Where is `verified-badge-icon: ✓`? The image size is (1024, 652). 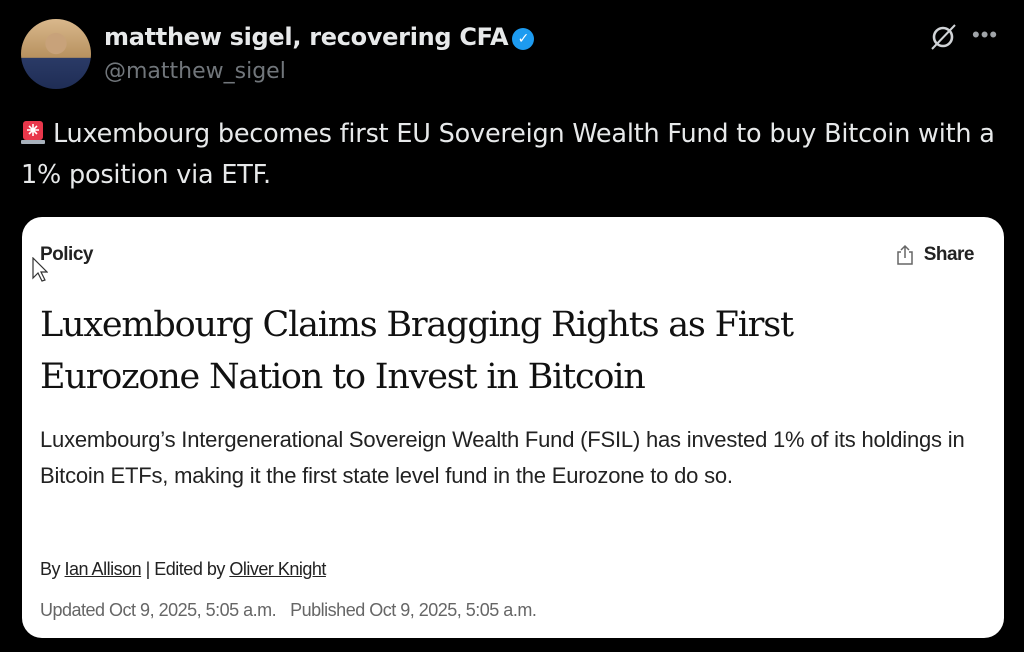 verified-badge-icon: ✓ is located at coordinates (523, 39).